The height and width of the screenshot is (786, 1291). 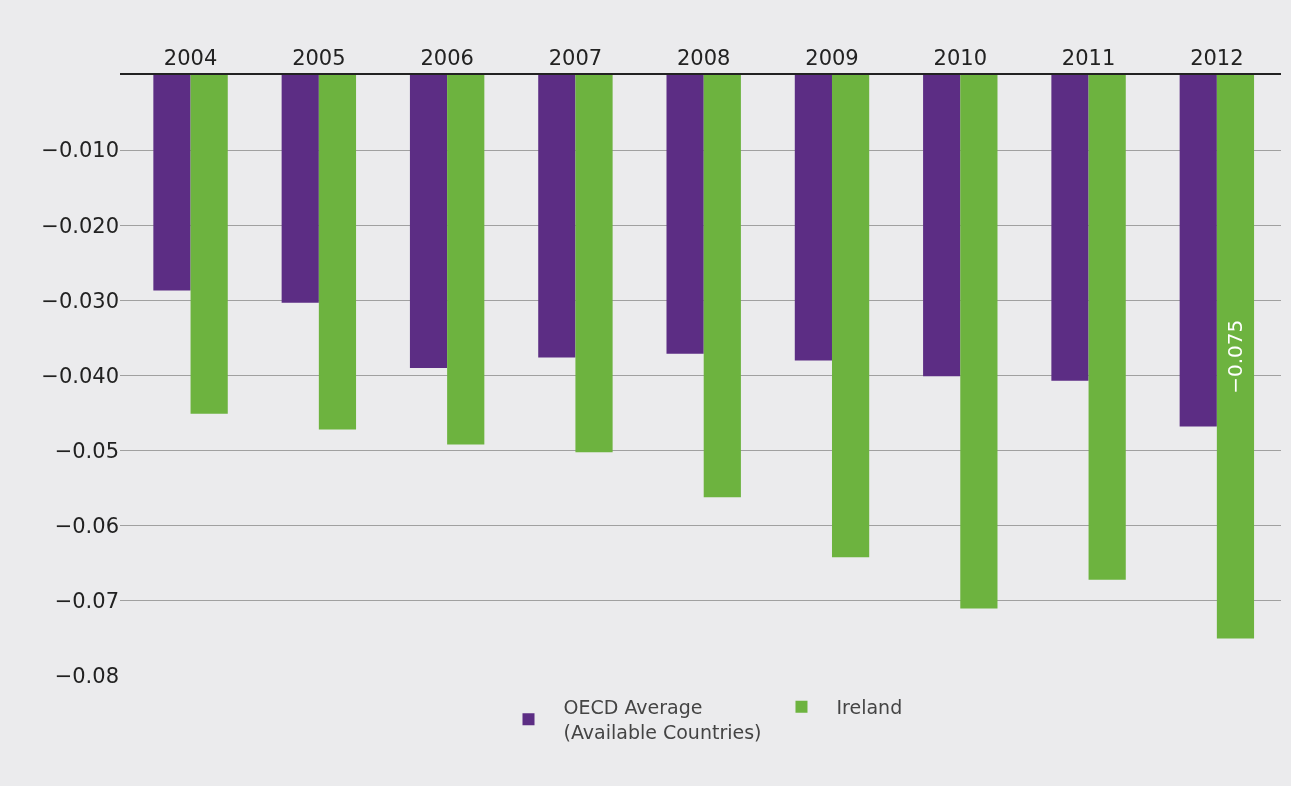 What do you see at coordinates (80, 225) in the screenshot?
I see `y-tick-label: −0.020` at bounding box center [80, 225].